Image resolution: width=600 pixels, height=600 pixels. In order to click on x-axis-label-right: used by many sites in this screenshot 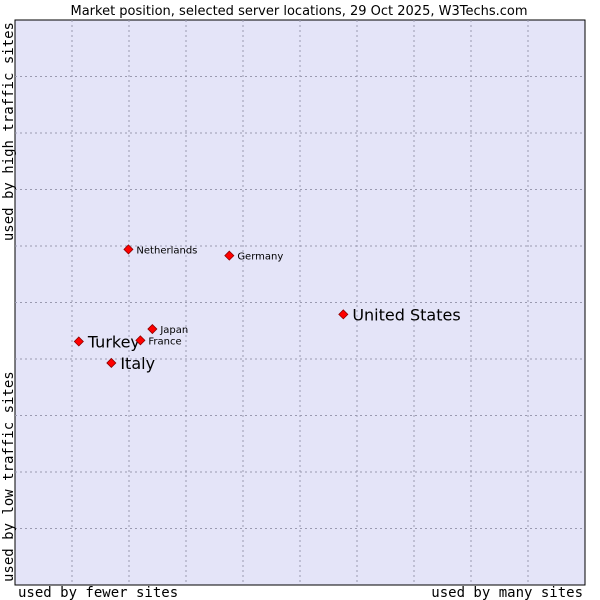, I will do `click(507, 592)`.